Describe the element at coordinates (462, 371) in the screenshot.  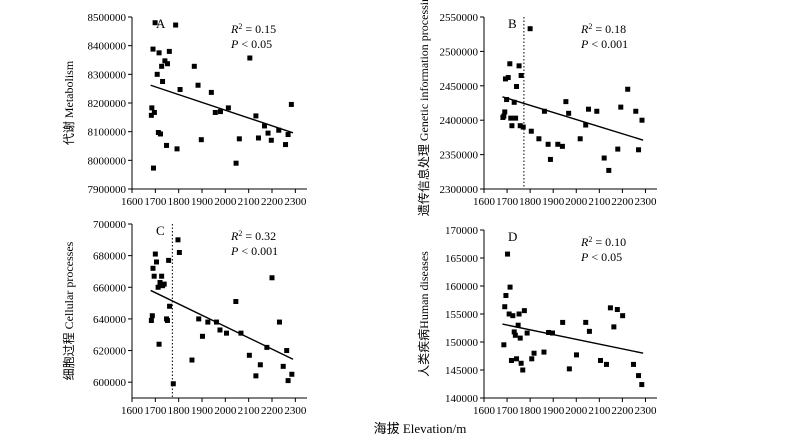
I see `y-tick-label: 145000` at that location.